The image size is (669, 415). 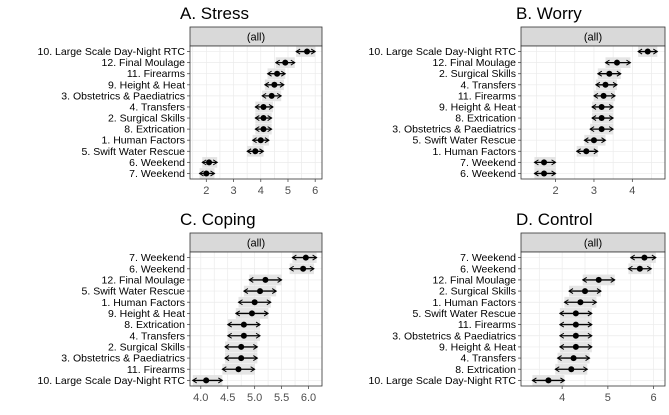 I want to click on y-tick-label: 9. Height & Heat, so click(x=477, y=347).